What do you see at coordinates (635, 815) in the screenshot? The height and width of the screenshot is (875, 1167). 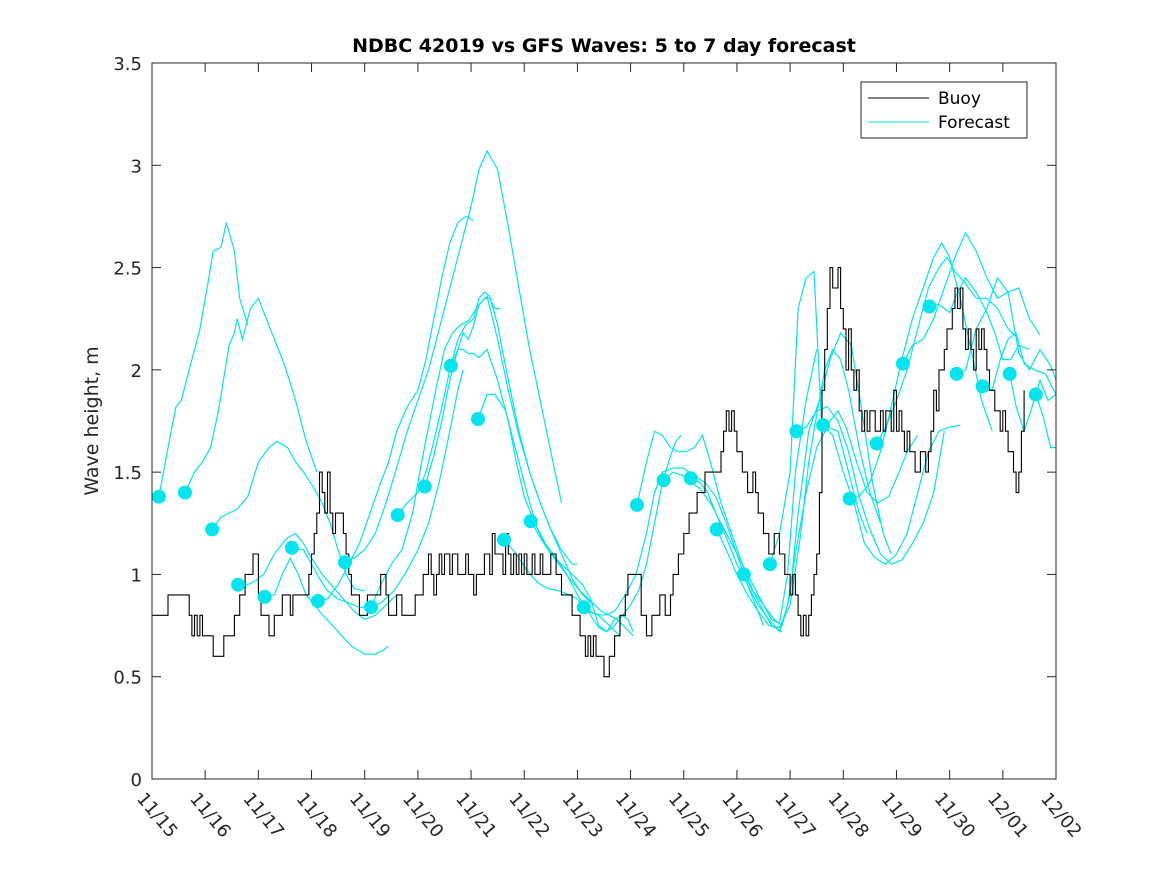 I see `x-tick-label: 11/24` at bounding box center [635, 815].